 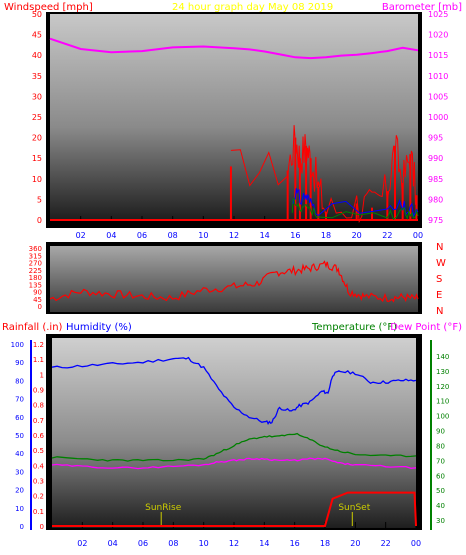 I want to click on top-hour-tick-label: 20, so click(x=357, y=235).